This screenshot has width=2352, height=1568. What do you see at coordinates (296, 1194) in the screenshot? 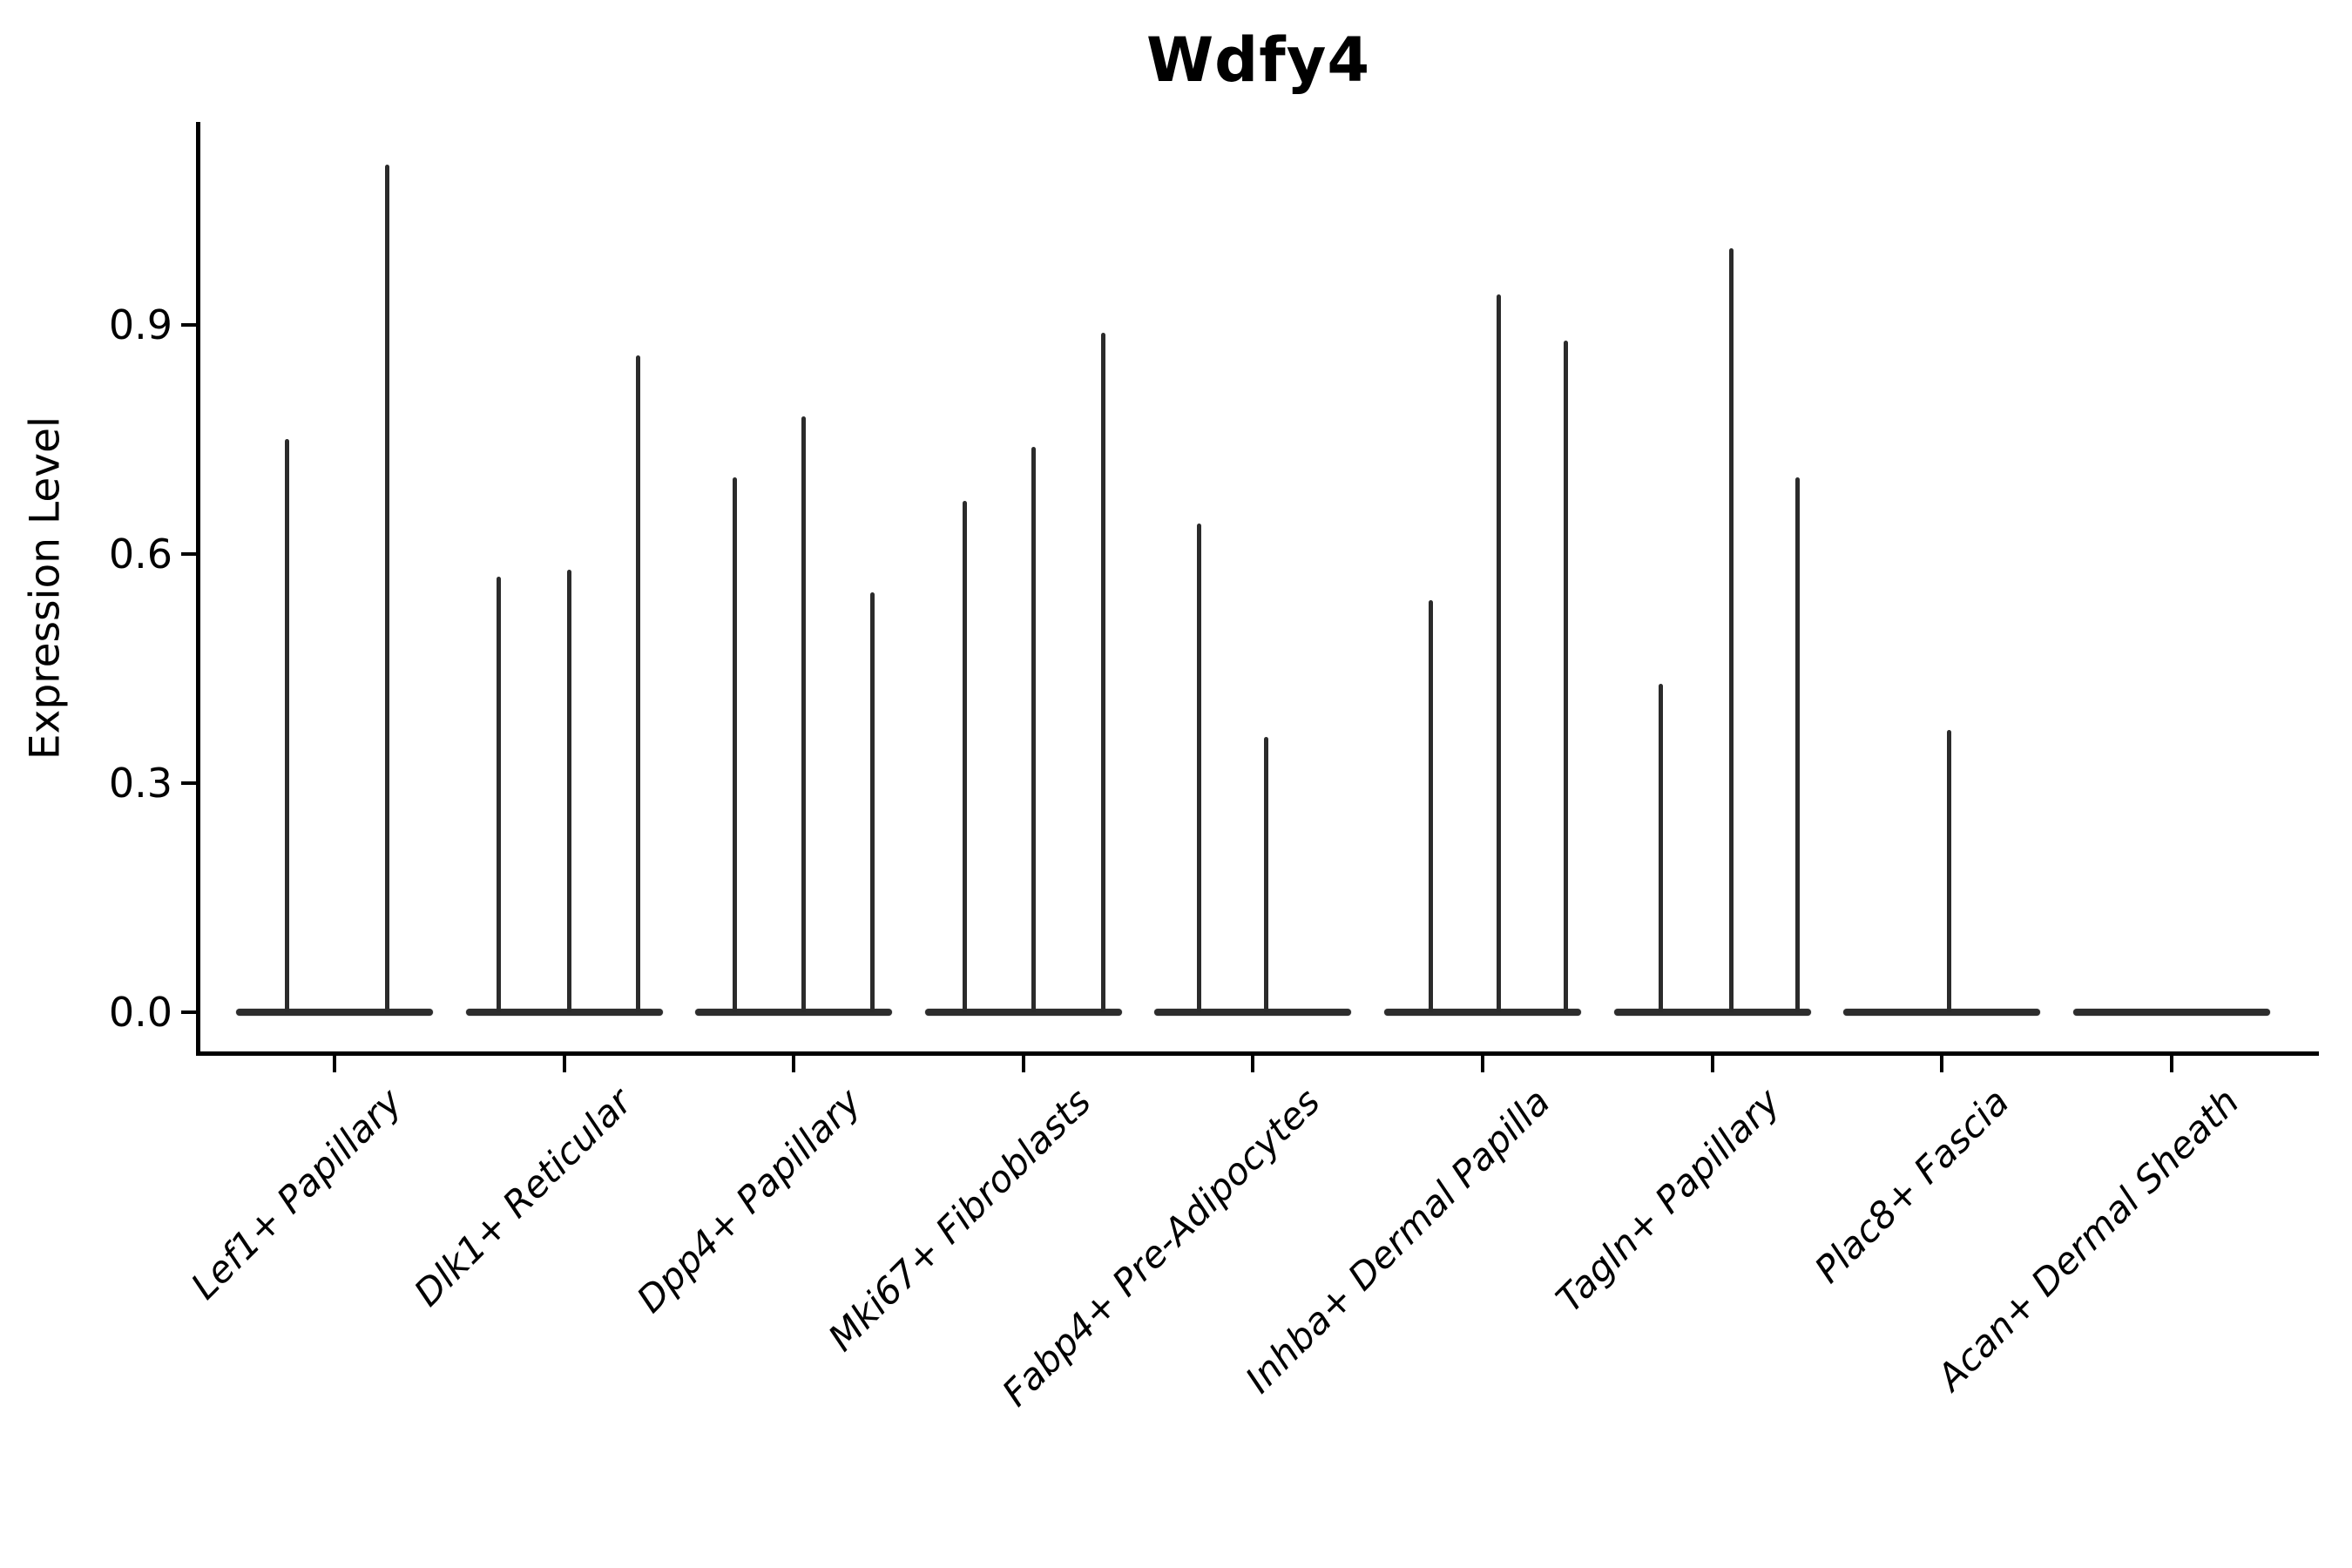
I see `x-tick-label: Lef1+ Papillary` at bounding box center [296, 1194].